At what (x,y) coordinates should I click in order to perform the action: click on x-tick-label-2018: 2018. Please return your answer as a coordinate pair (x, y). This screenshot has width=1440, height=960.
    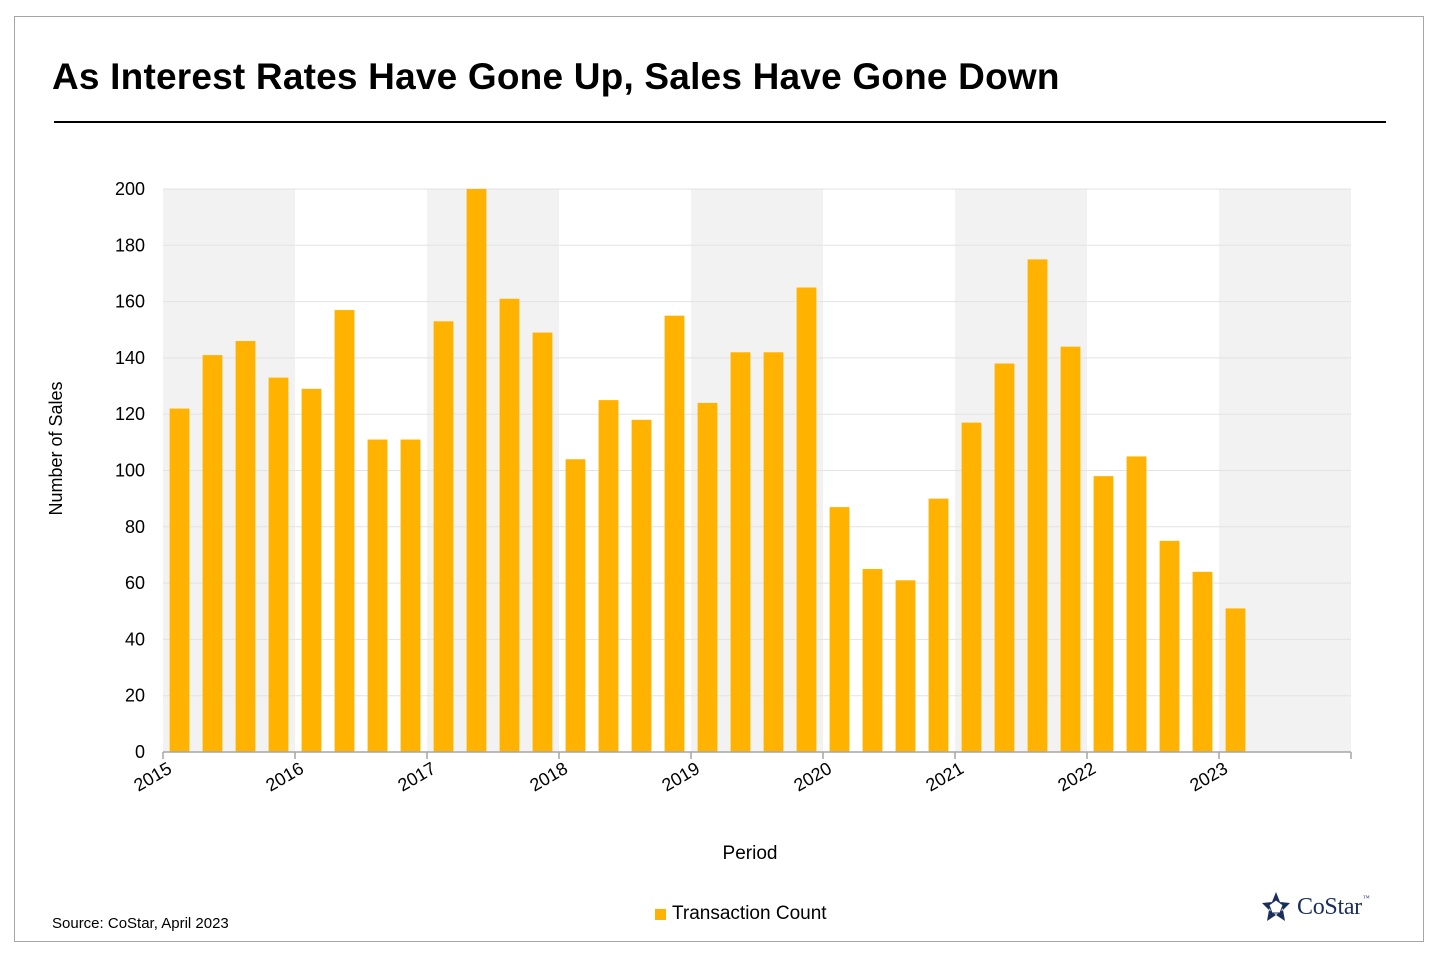
    Looking at the image, I should click on (548, 776).